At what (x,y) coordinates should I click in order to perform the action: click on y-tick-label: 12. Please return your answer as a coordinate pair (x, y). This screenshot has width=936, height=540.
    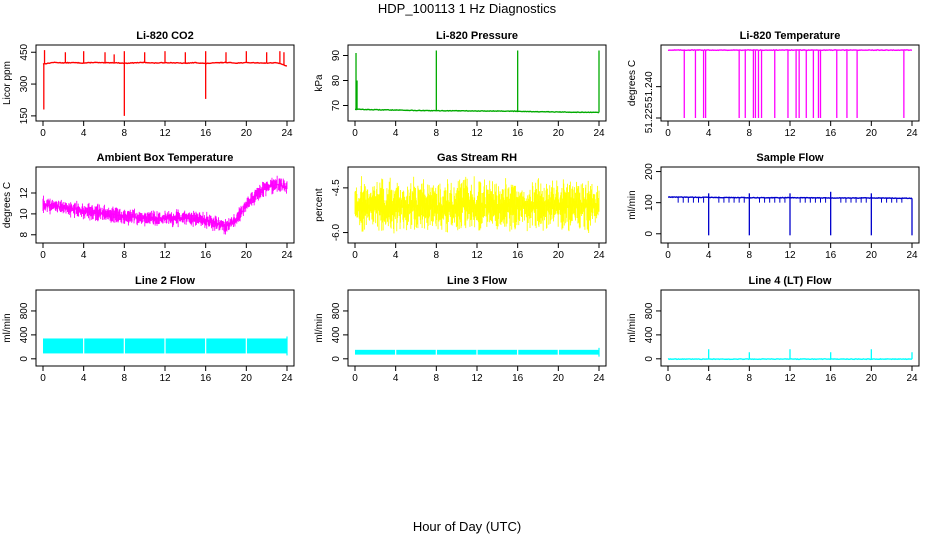
    Looking at the image, I should click on (24, 193).